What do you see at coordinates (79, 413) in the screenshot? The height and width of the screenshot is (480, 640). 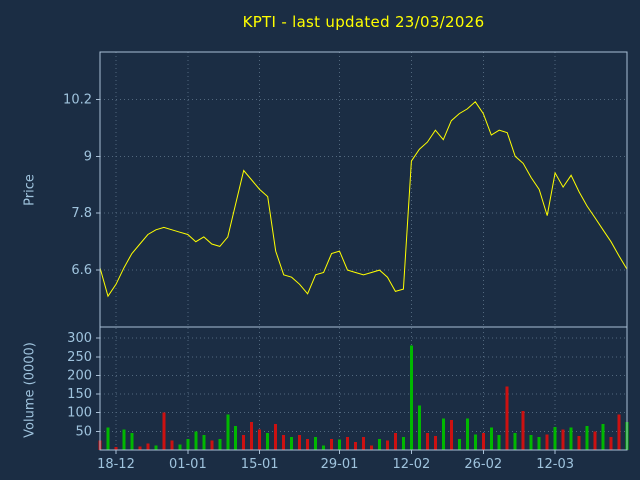 I see `volume-tick-label: 100` at bounding box center [79, 413].